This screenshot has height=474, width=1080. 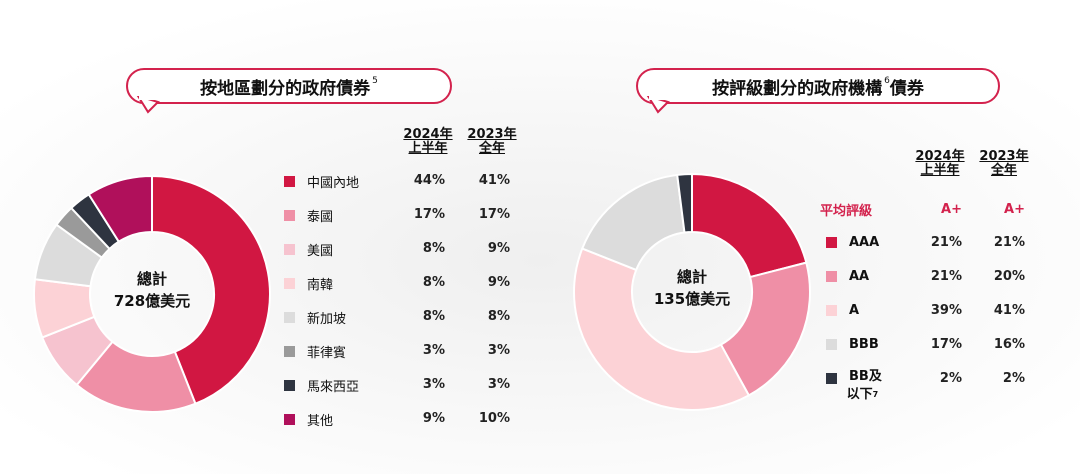 I want to click on legend-label: BBB, so click(x=864, y=345).